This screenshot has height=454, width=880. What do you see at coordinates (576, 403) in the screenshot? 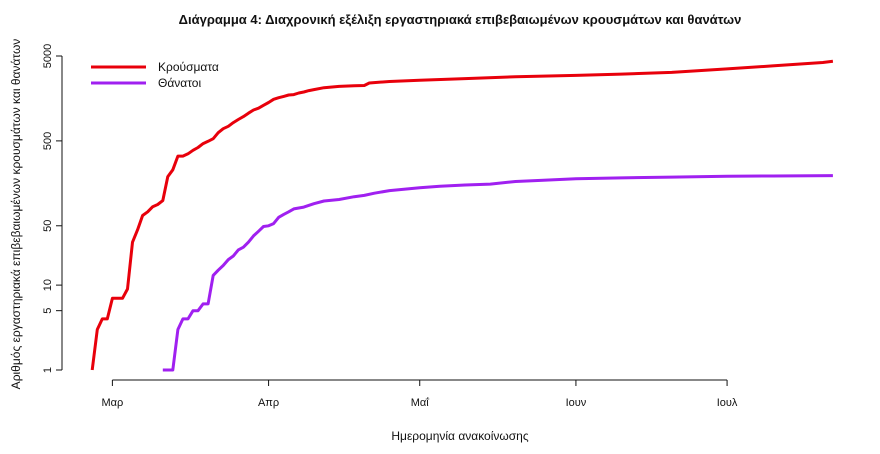
I see `x-tick-label: Ιουν` at bounding box center [576, 403].